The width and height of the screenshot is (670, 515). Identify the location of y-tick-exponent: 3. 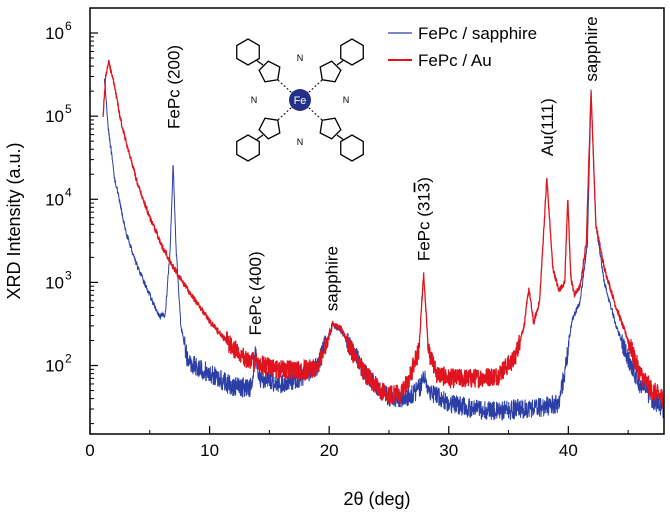
(68, 275).